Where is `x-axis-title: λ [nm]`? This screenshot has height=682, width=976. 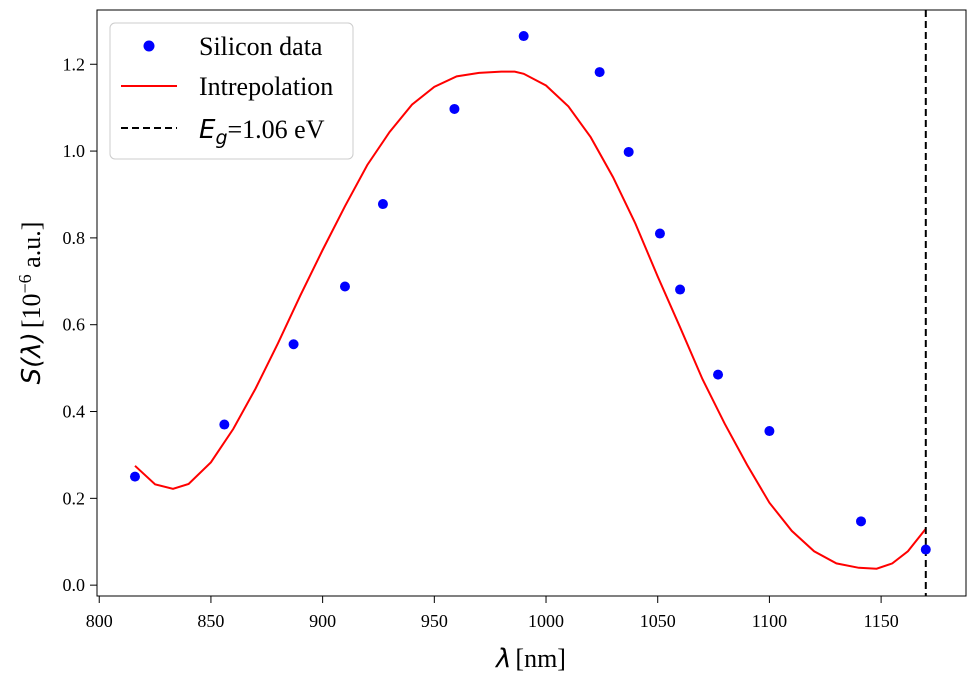 x-axis-title: λ [nm] is located at coordinates (530, 659).